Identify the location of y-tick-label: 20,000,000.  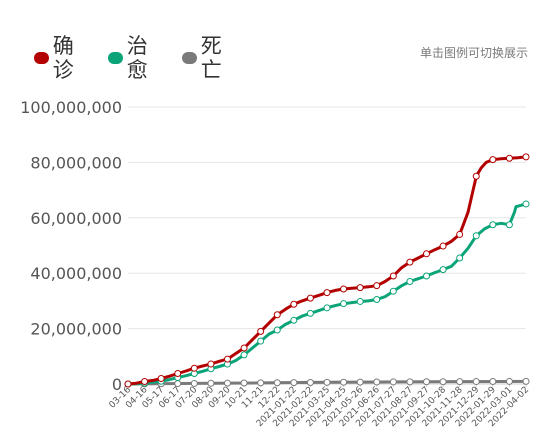
(76, 329).